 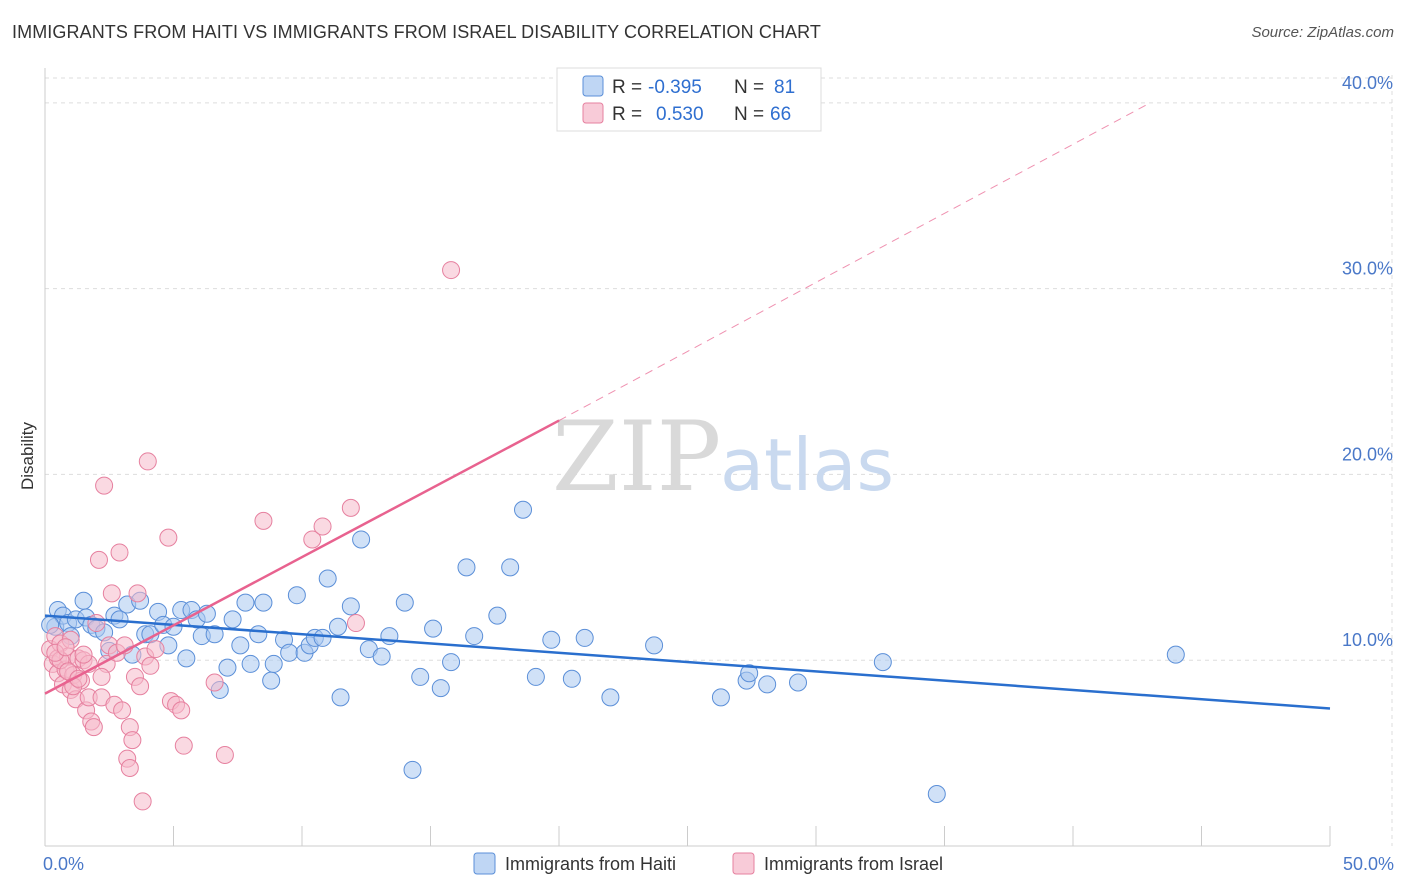 What do you see at coordinates (680, 114) in the screenshot?
I see `legend-r-value-israel: 0.530` at bounding box center [680, 114].